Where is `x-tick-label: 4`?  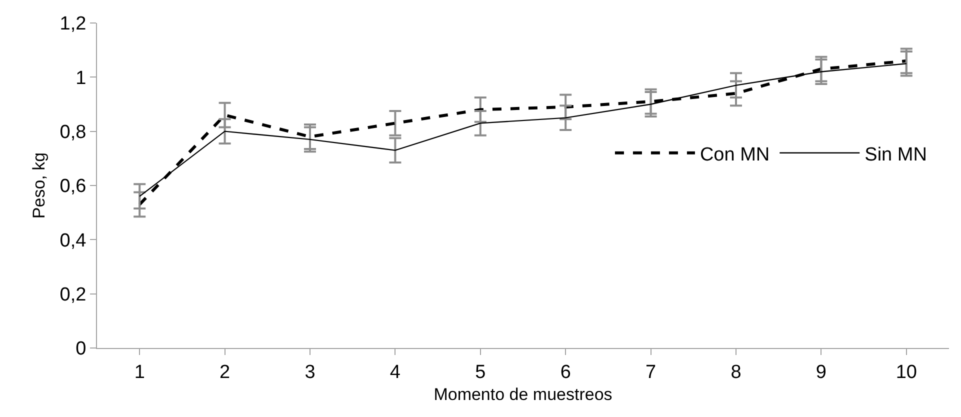 x-tick-label: 4 is located at coordinates (395, 372).